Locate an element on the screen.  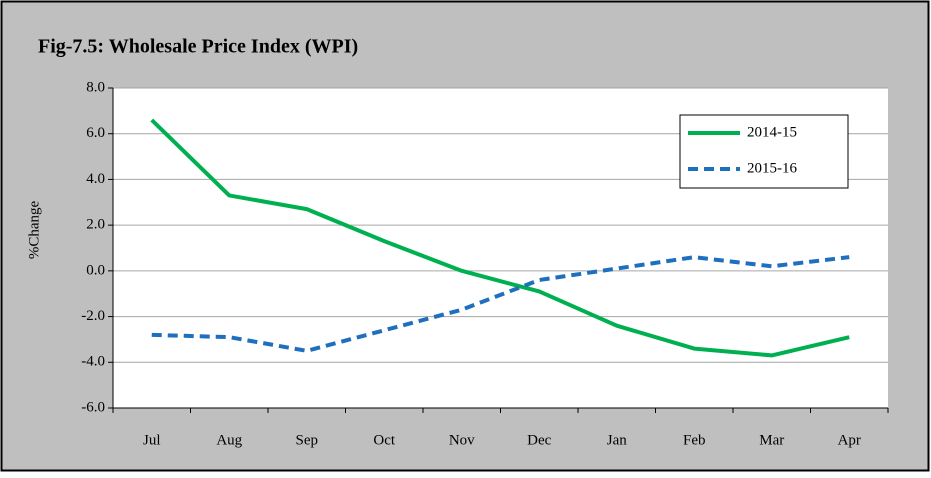
x-tick-label: Feb is located at coordinates (694, 440).